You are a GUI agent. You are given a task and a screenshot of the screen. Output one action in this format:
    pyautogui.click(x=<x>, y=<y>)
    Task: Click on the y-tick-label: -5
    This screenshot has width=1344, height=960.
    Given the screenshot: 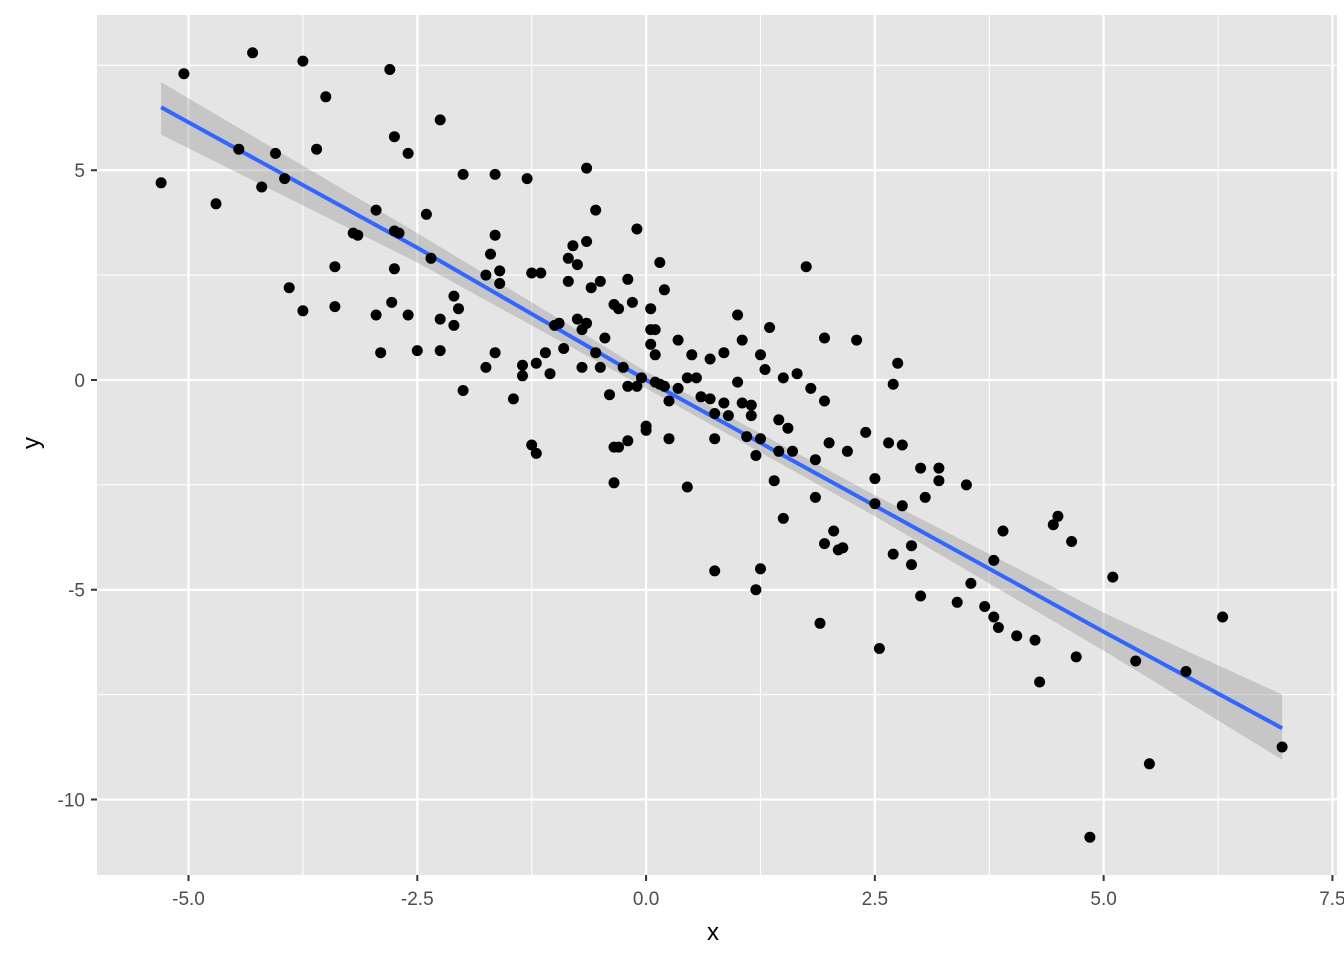 What is the action you would take?
    pyautogui.click(x=76, y=591)
    